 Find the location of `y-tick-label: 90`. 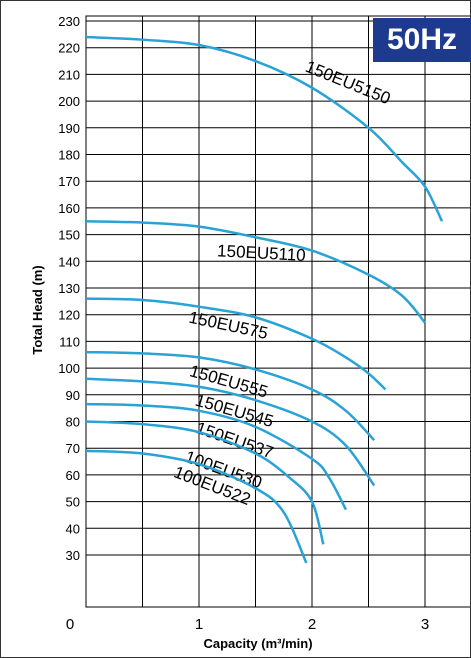

y-tick-label: 90 is located at coordinates (73, 395).